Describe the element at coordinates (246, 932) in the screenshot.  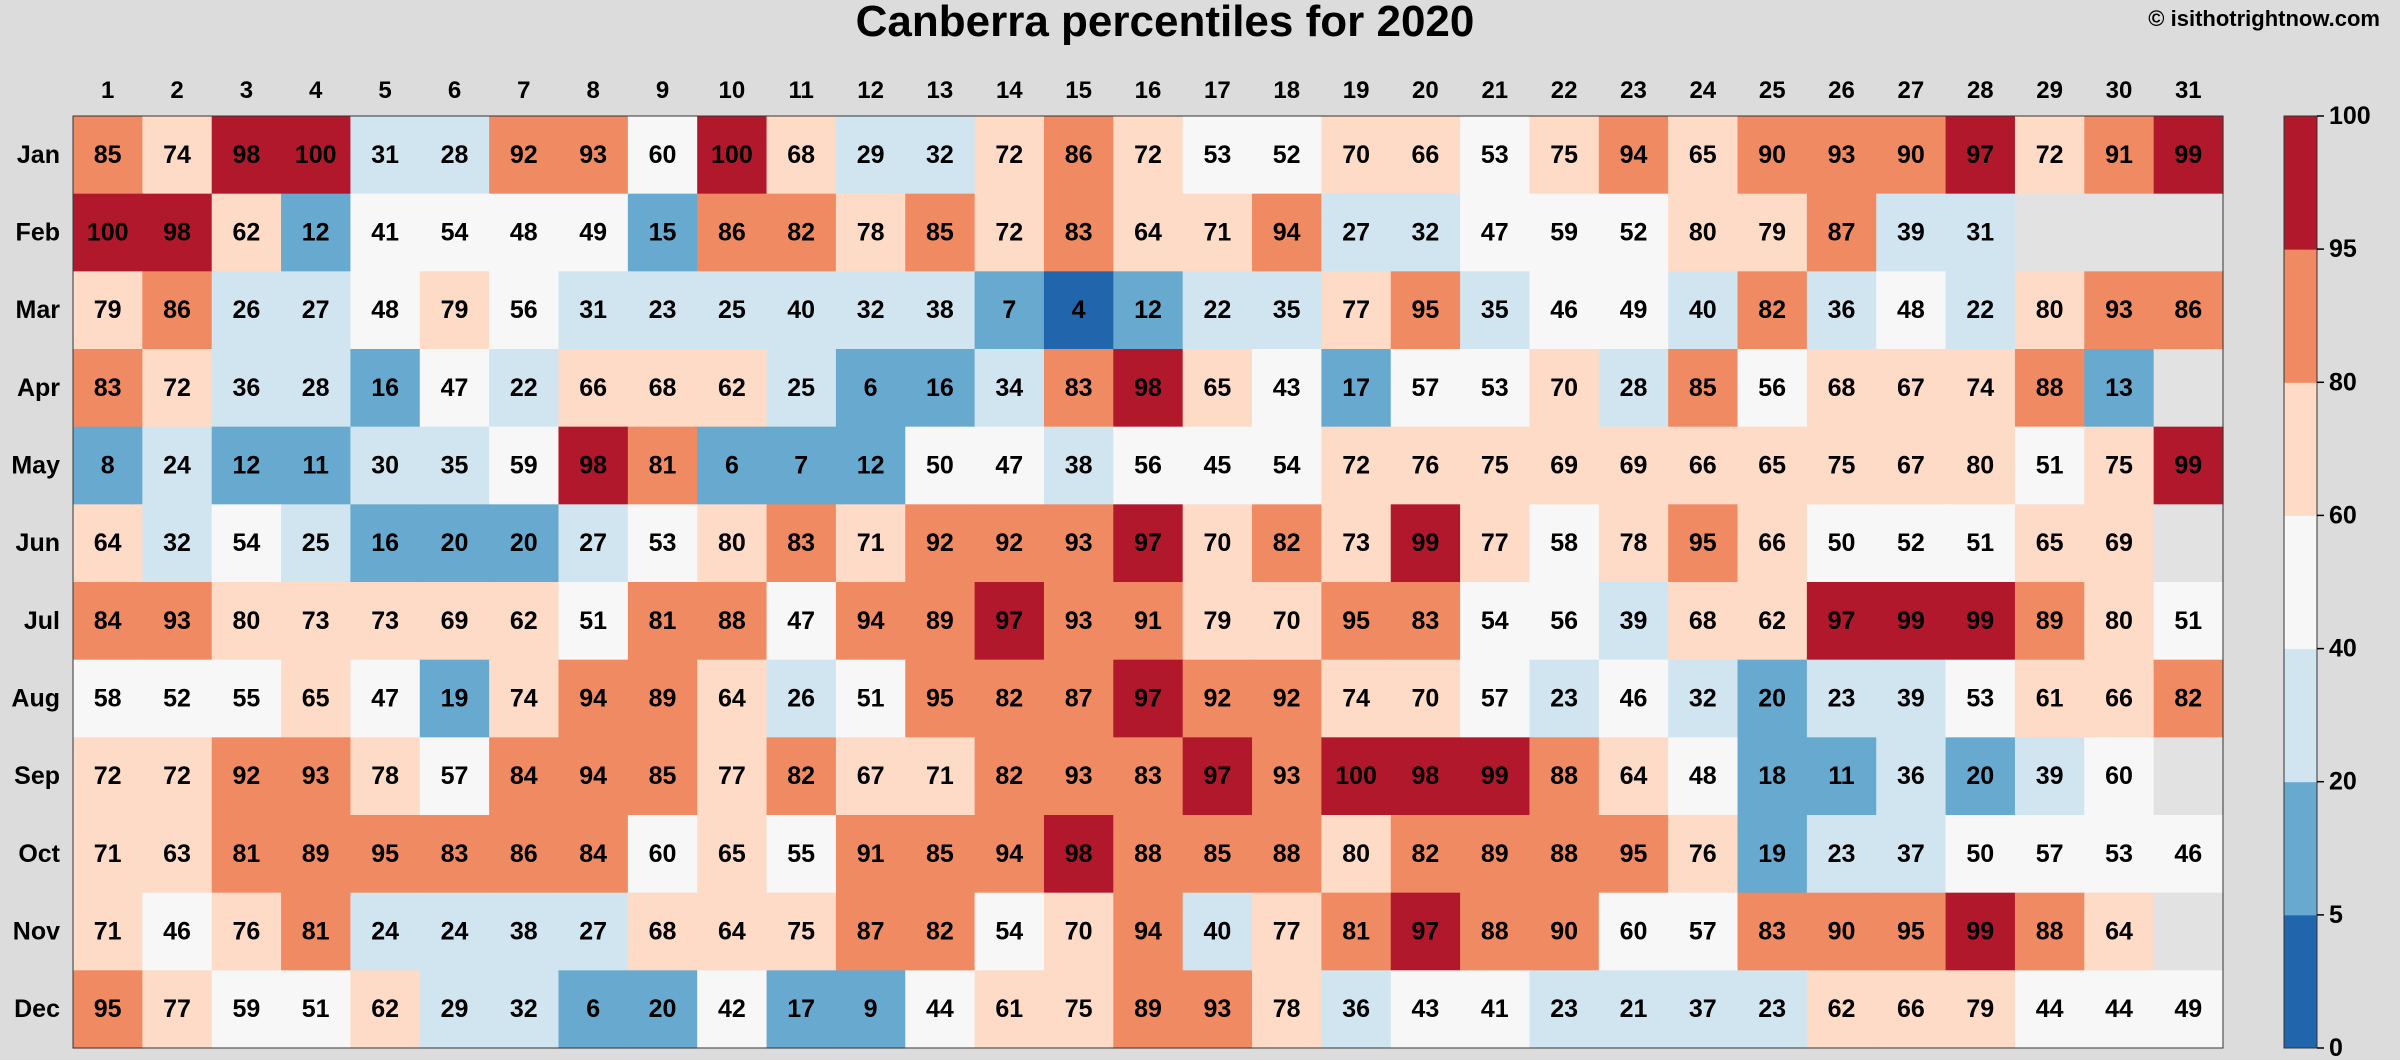
I see `cell-value-label: 76` at that location.